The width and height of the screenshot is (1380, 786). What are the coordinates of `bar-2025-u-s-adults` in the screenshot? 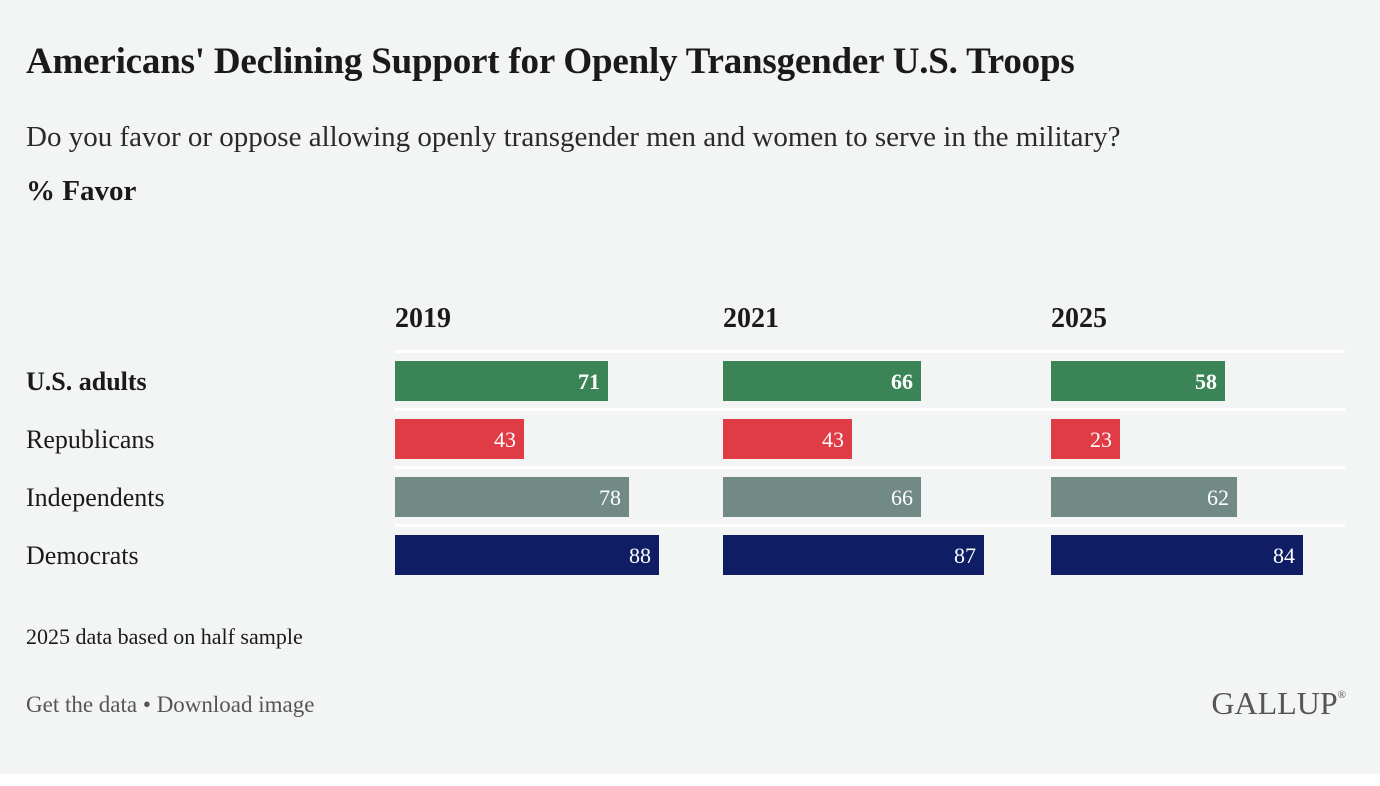 It's located at (1138, 381).